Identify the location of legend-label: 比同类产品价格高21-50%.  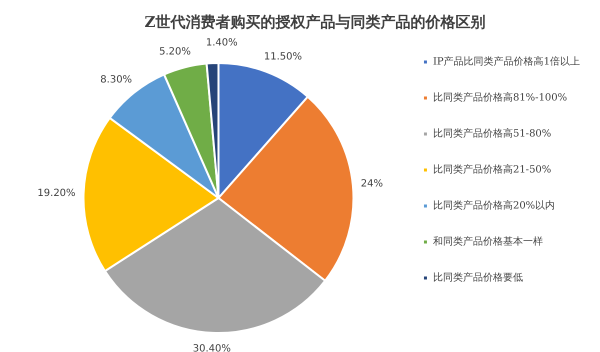
(492, 170).